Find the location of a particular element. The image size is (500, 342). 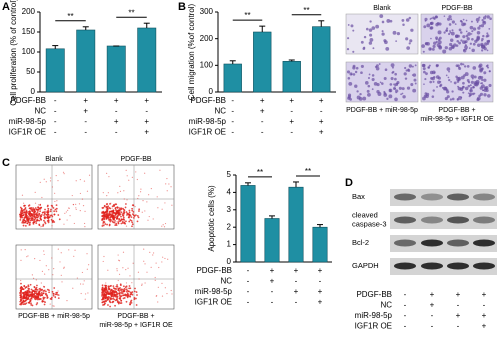

plot-label: PDGF-BB + miR-98-5p is located at coordinates (54, 316).